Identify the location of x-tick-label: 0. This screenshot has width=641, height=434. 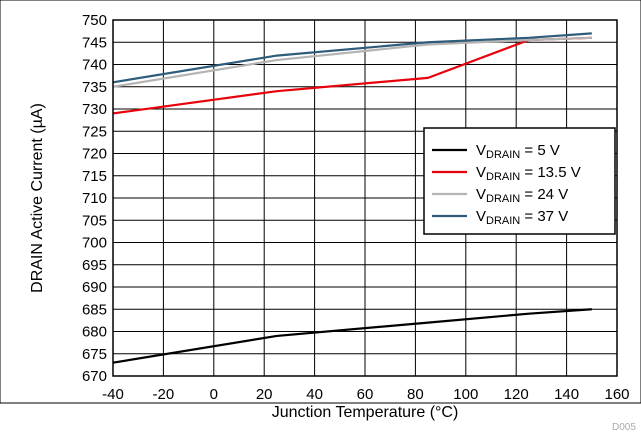
(214, 394).